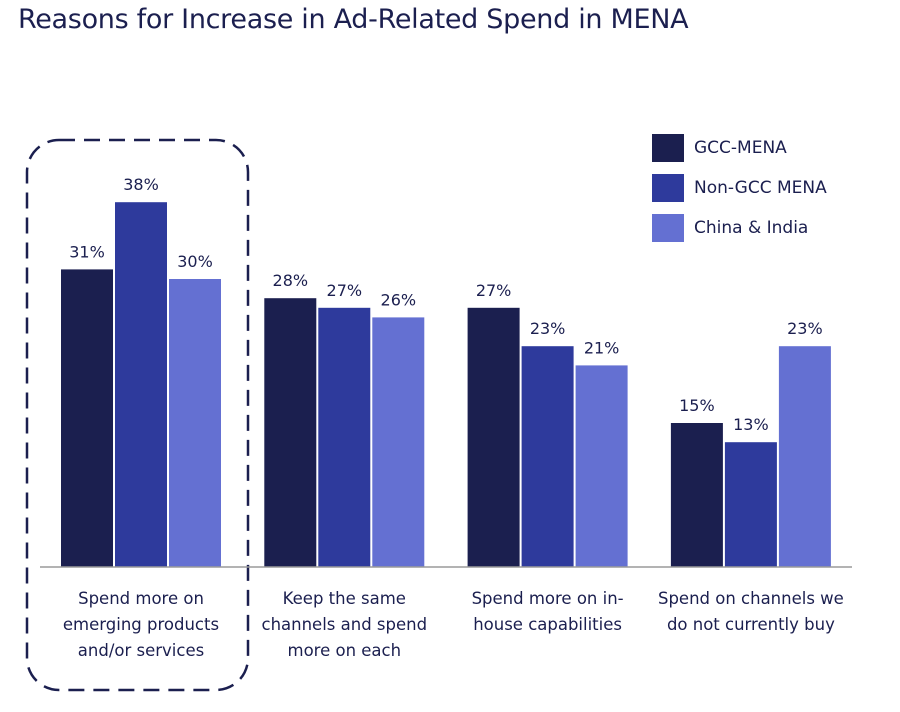  Describe the element at coordinates (602, 347) in the screenshot. I see `value-label: 21%` at that location.